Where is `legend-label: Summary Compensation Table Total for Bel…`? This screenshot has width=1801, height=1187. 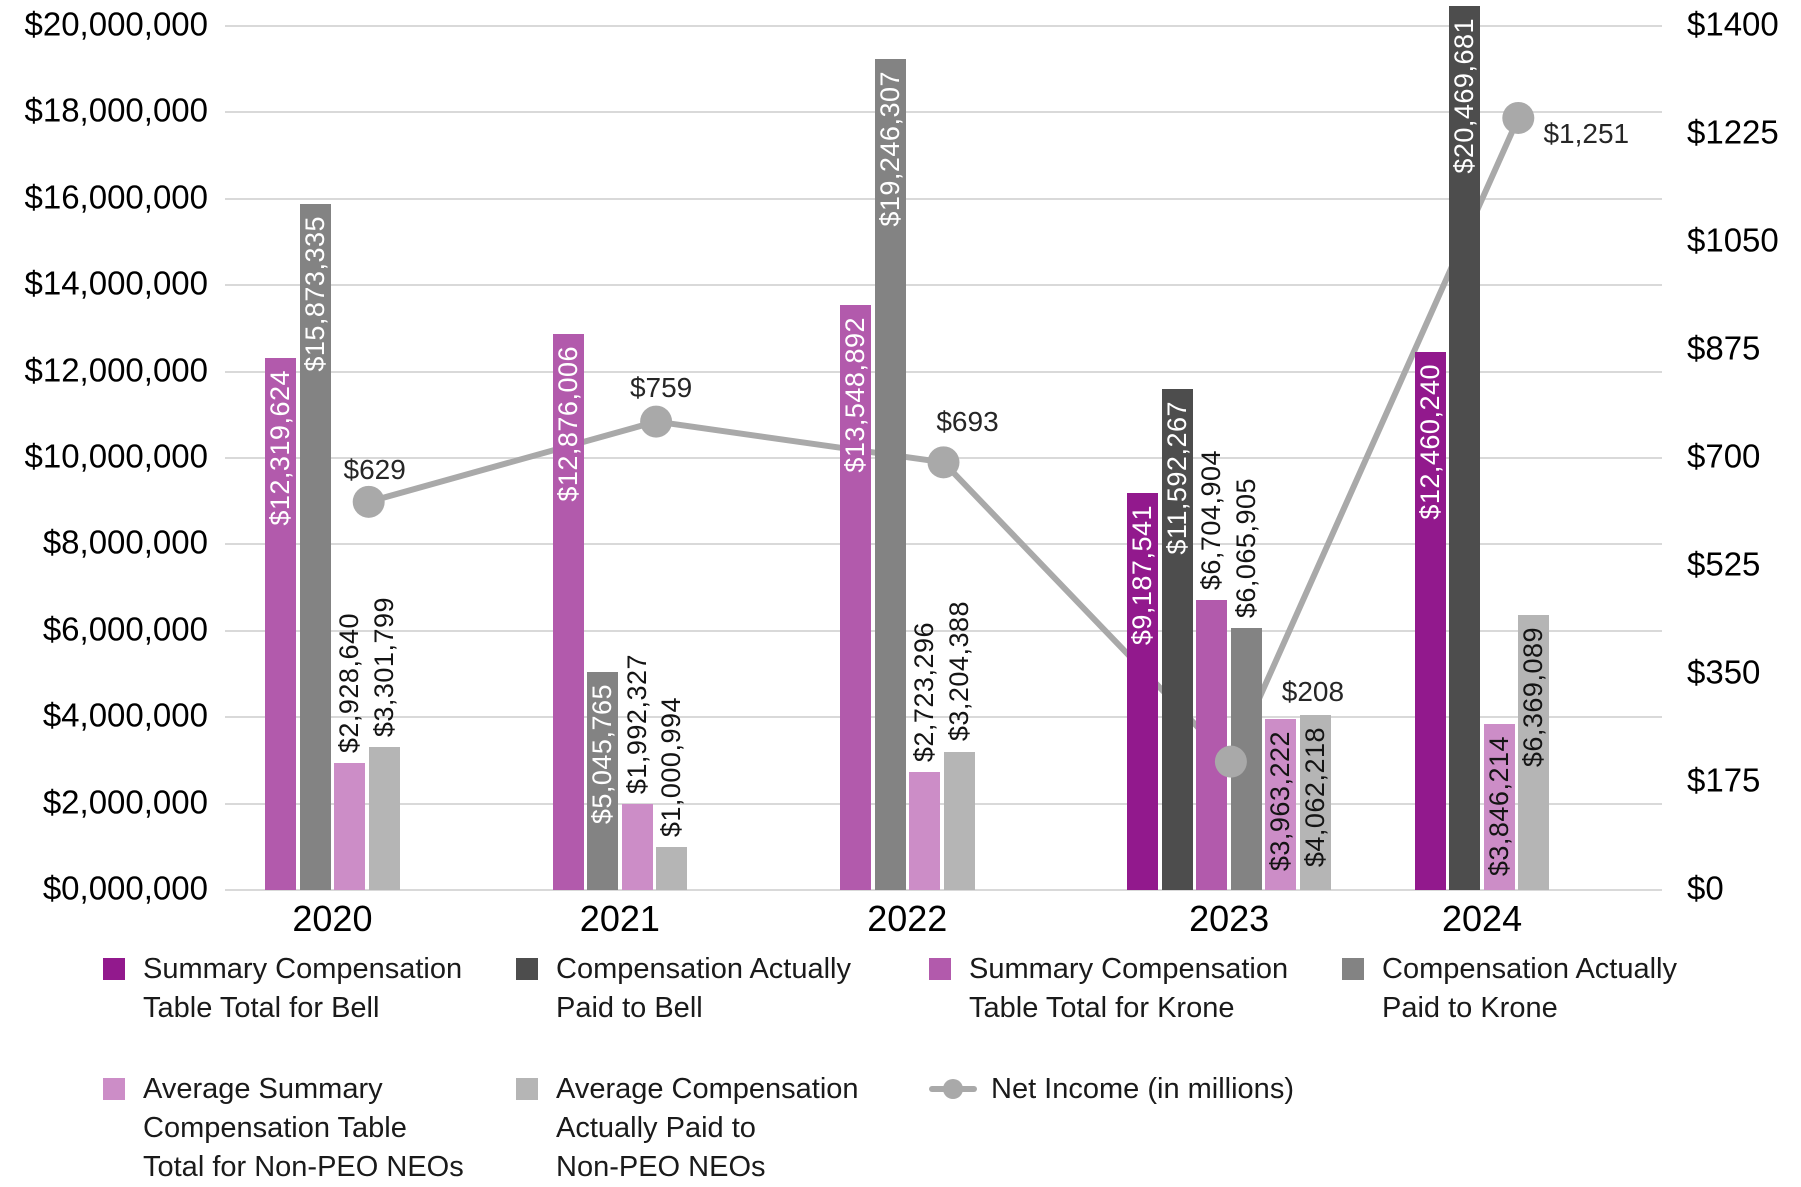 legend-label: Summary Compensation Table Total for Bel… is located at coordinates (303, 988).